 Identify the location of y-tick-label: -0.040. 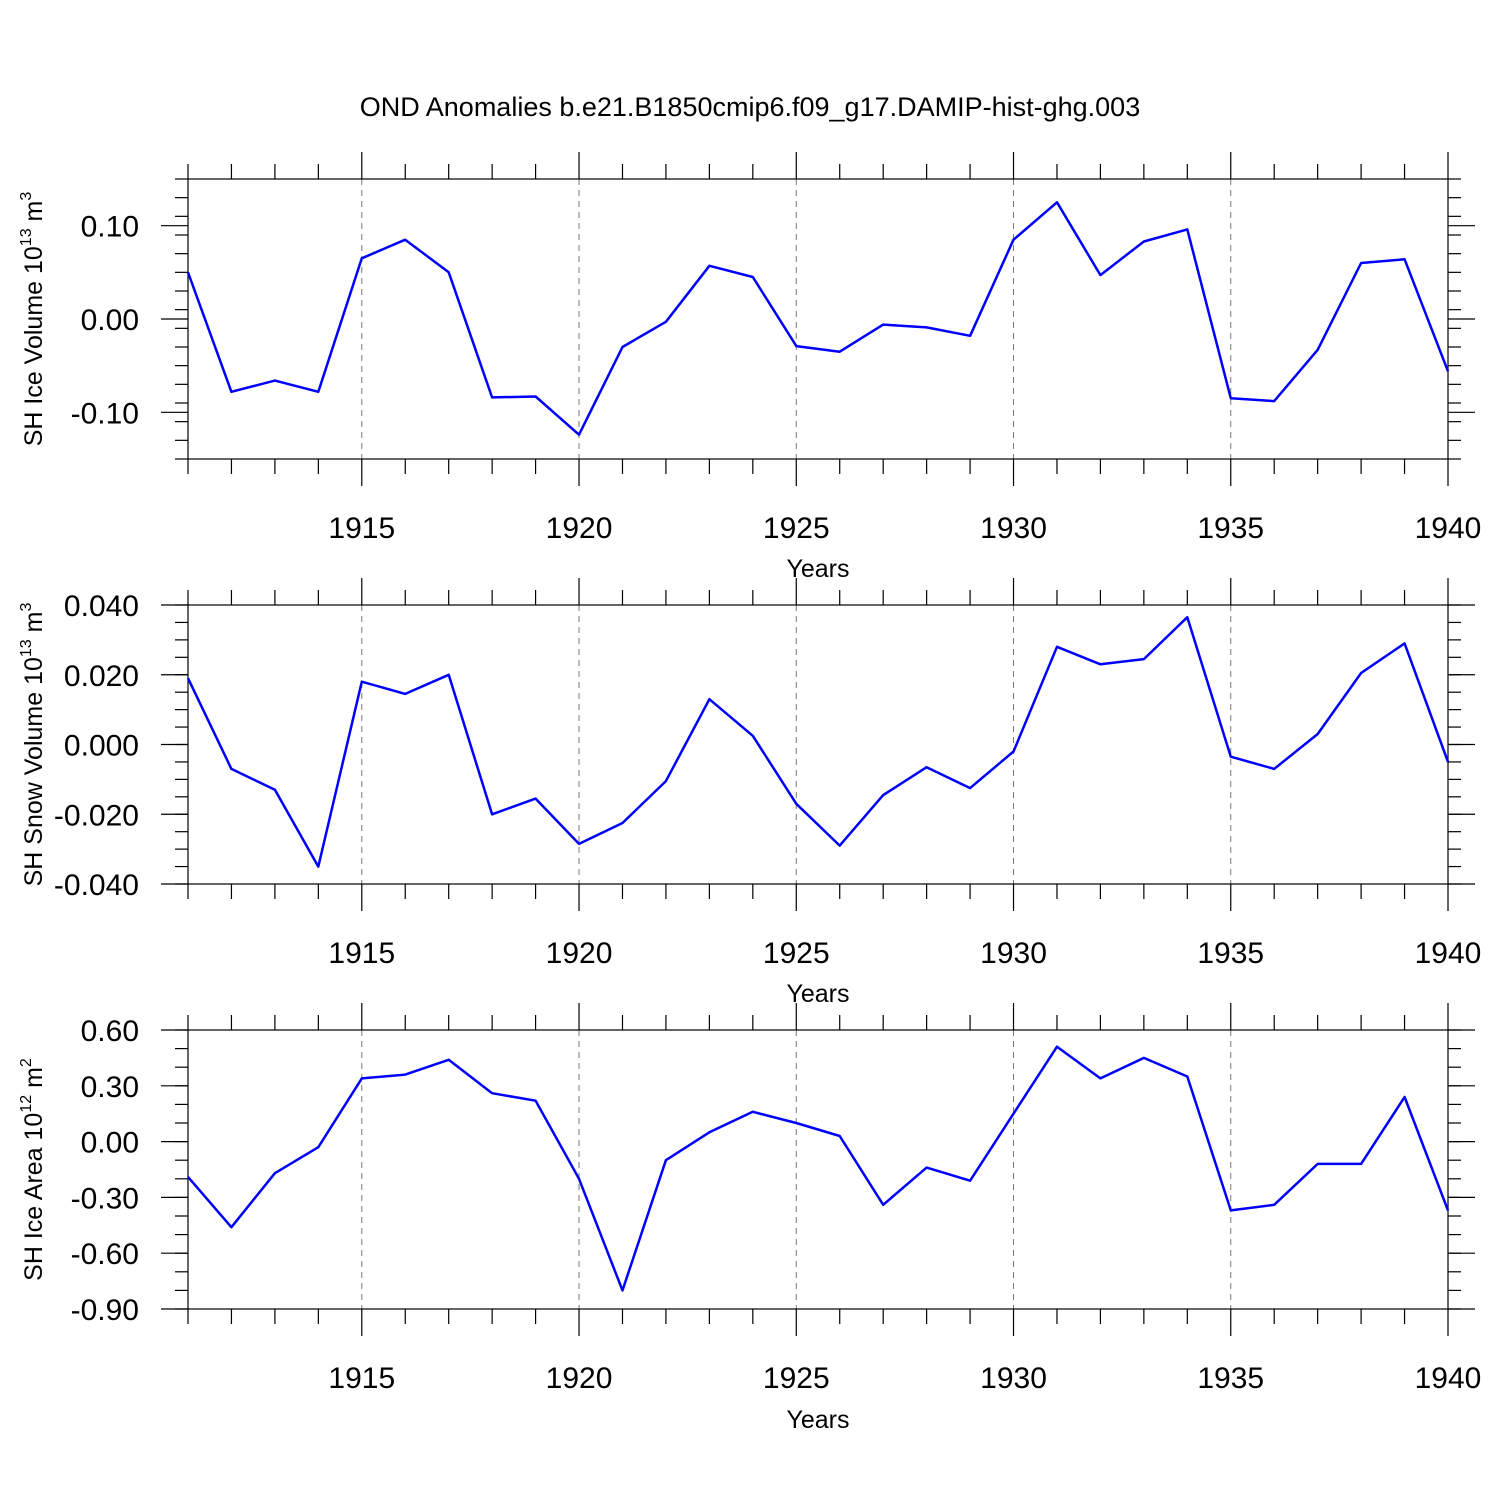
(96, 885).